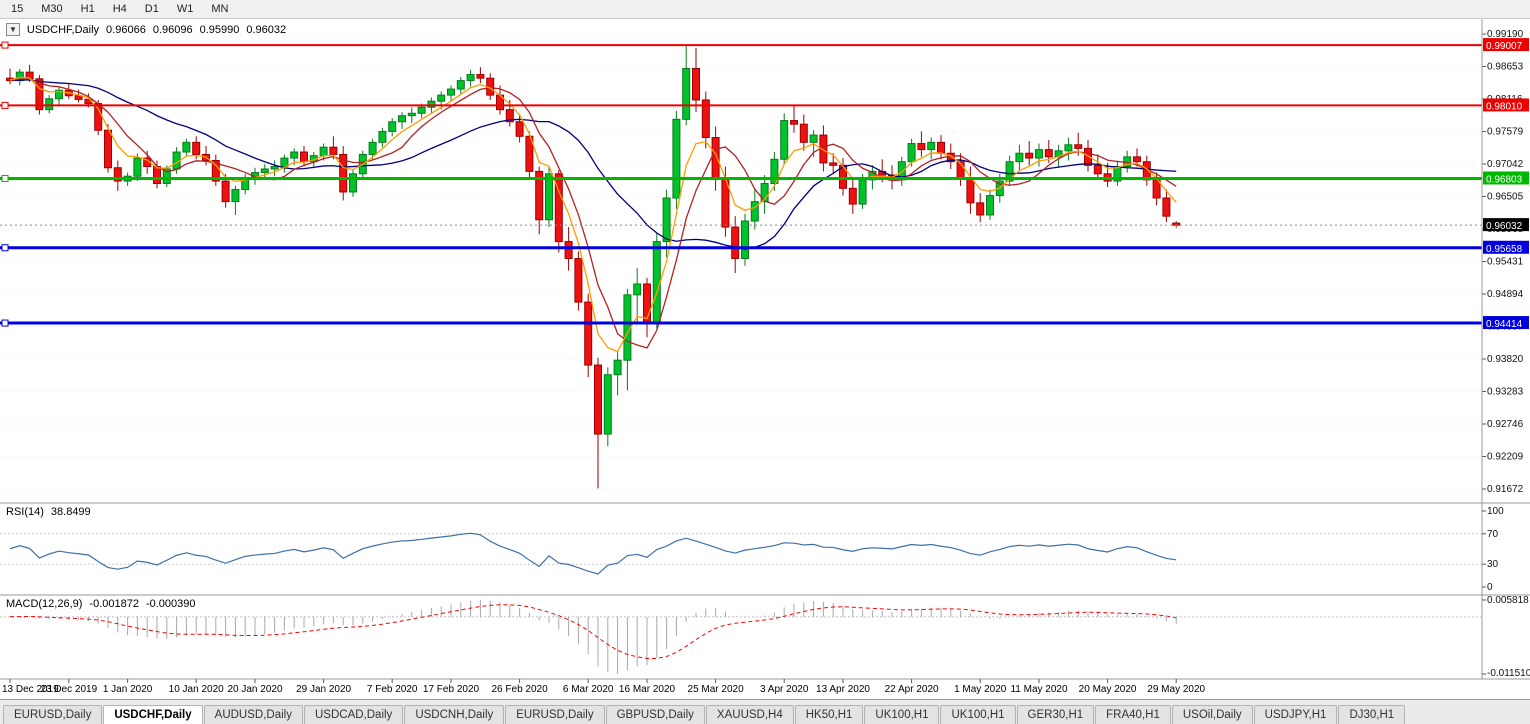  Describe the element at coordinates (1055, 714) in the screenshot. I see `chart-tab-ger30: GER30,H1` at that location.